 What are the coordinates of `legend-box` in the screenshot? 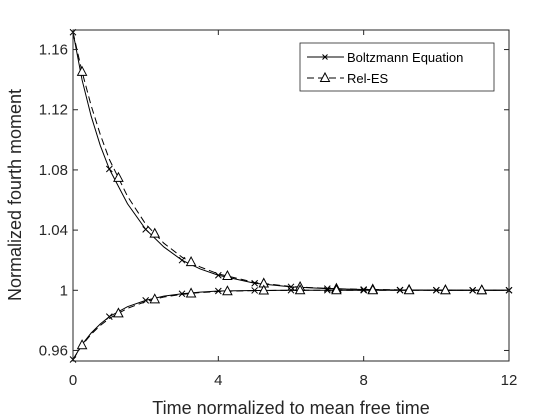 It's located at (397, 67).